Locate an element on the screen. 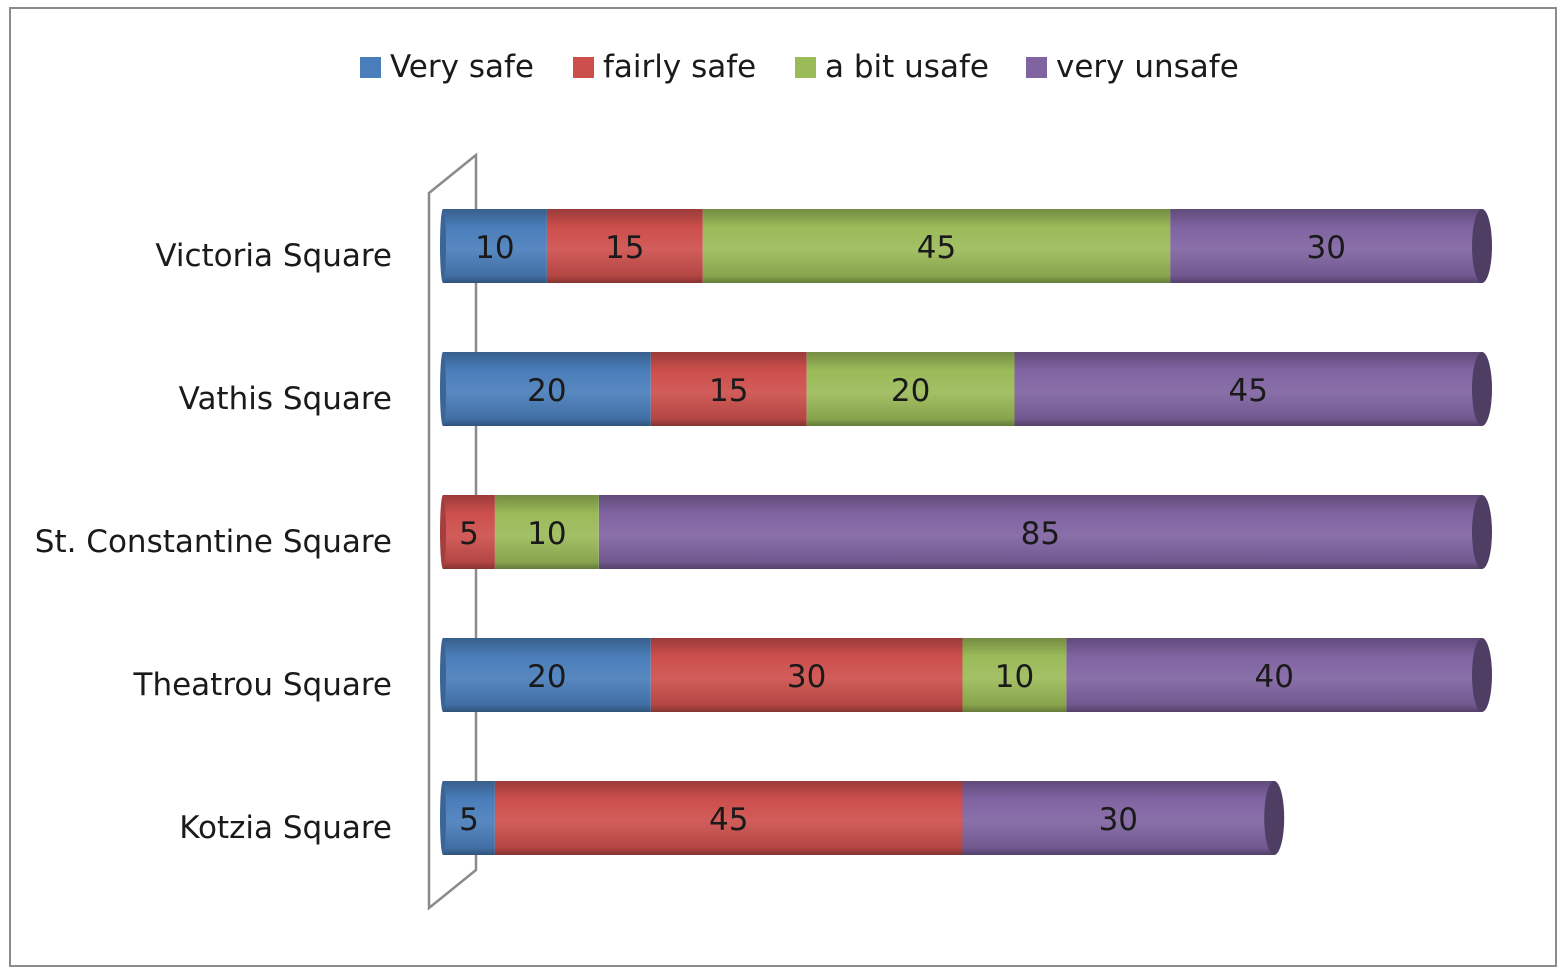 This screenshot has width=1566, height=967. bar-end-cap-theatrou-square is located at coordinates (1482, 675).